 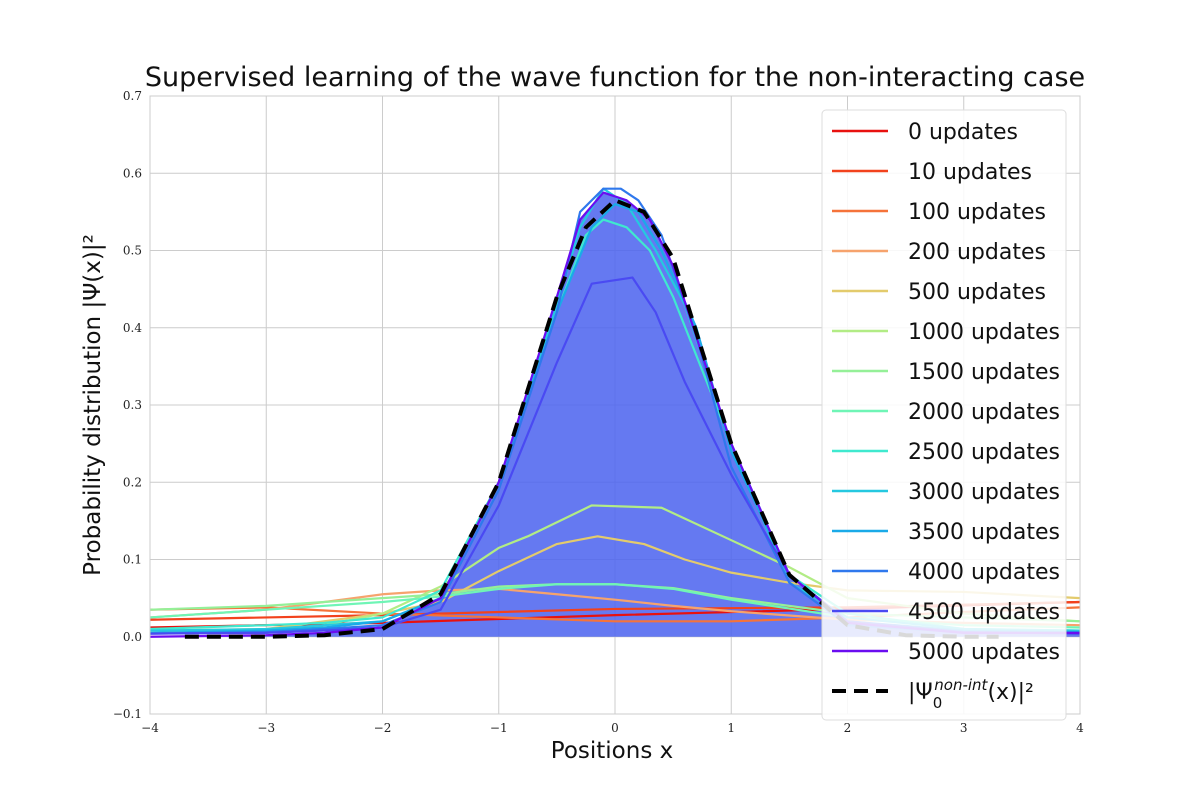 I want to click on legend-label: 200 updates, so click(x=977, y=252).